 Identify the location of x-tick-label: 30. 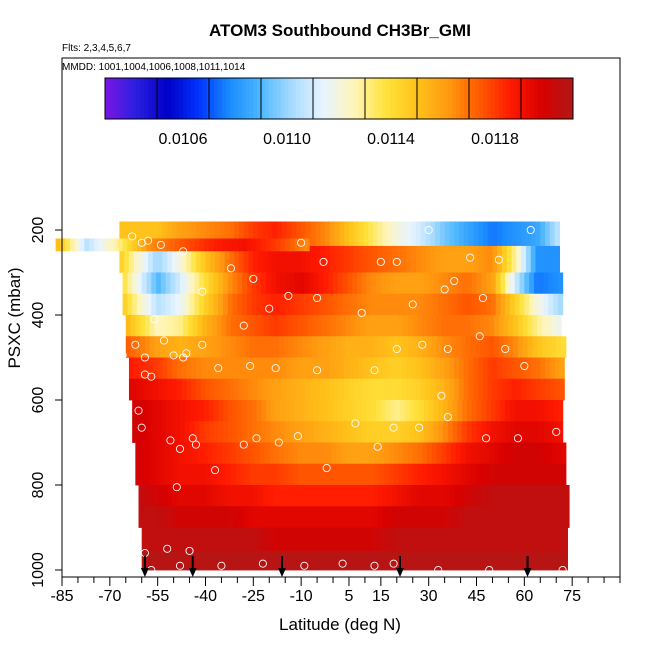
(429, 596).